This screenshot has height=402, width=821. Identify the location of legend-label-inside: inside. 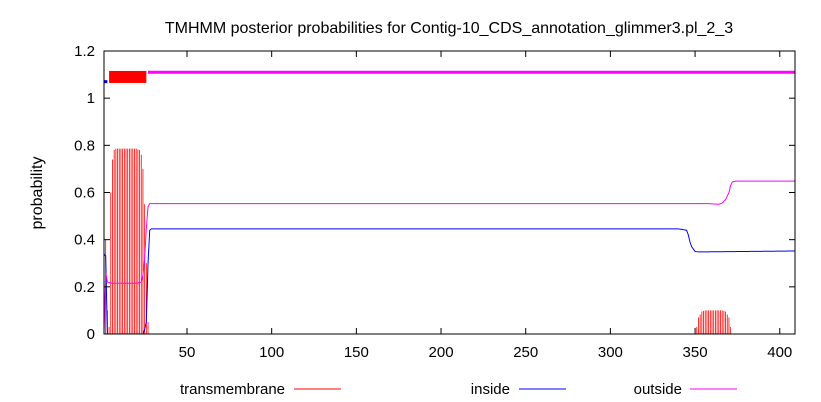
(490, 389).